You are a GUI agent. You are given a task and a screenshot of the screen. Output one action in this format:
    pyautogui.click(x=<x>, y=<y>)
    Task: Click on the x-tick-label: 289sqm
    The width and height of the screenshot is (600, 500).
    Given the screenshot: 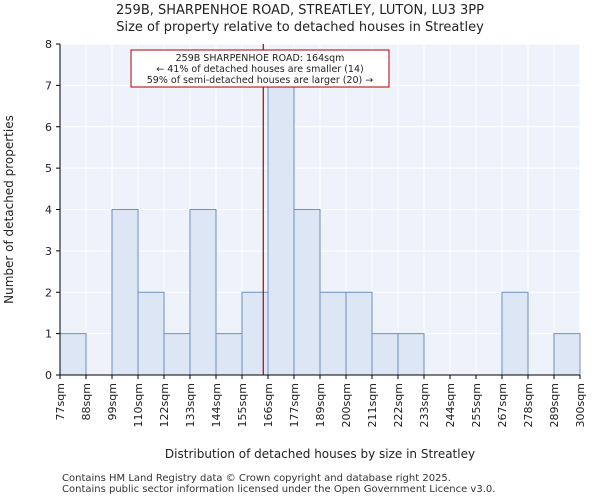 What is the action you would take?
    pyautogui.click(x=554, y=405)
    